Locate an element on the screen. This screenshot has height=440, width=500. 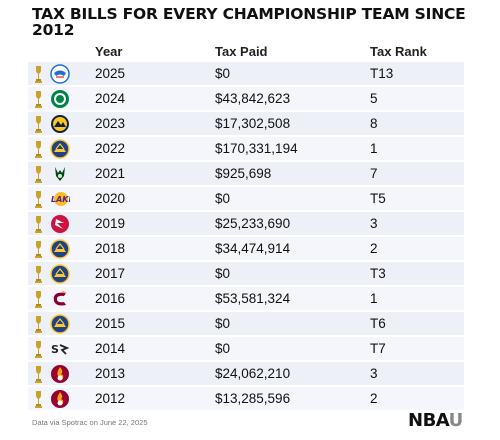
year-cell: 2017 is located at coordinates (110, 273).